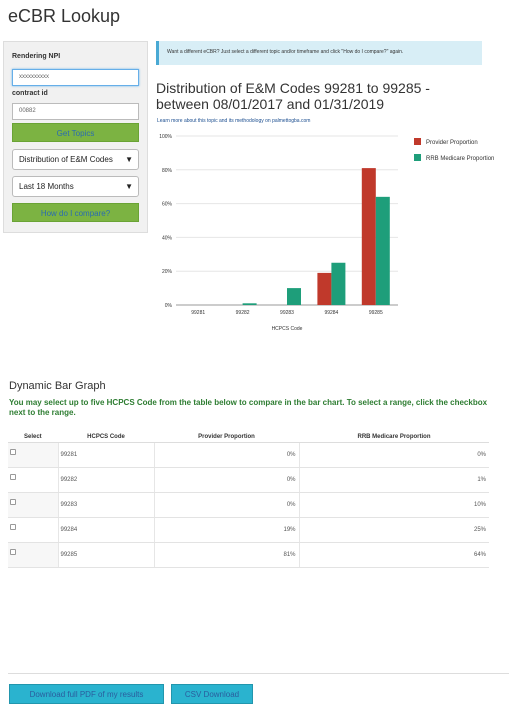  Describe the element at coordinates (243, 313) in the screenshot. I see `x-tick-label: 99282` at that location.